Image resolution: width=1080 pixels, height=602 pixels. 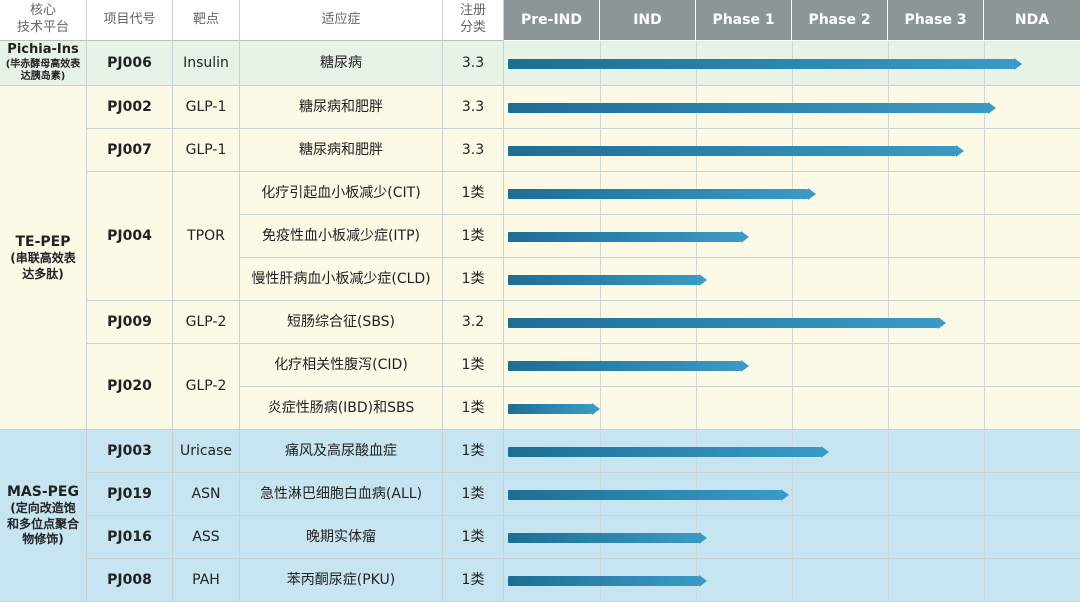 What do you see at coordinates (648, 20) in the screenshot?
I see `header-phase-ind: IND` at bounding box center [648, 20].